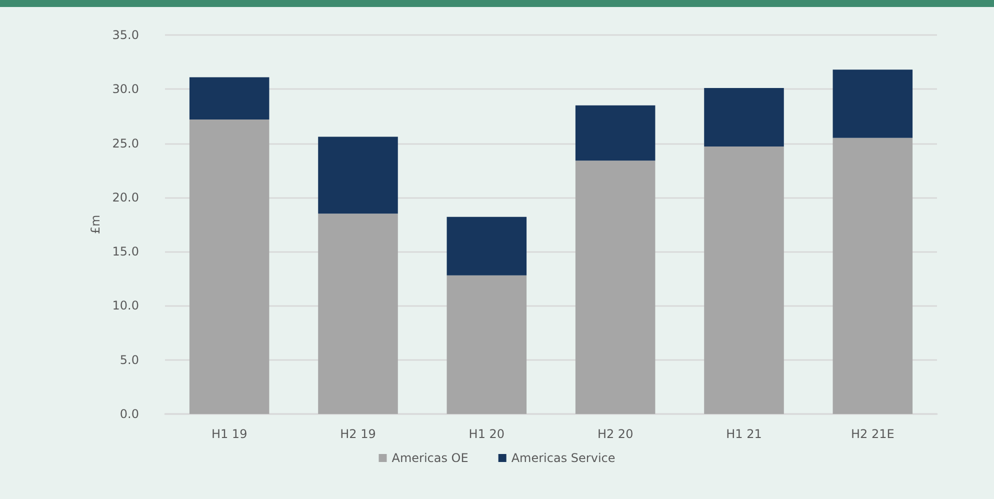 This screenshot has height=499, width=994. What do you see at coordinates (744, 434) in the screenshot?
I see `x-tick-label: H1 21` at bounding box center [744, 434].